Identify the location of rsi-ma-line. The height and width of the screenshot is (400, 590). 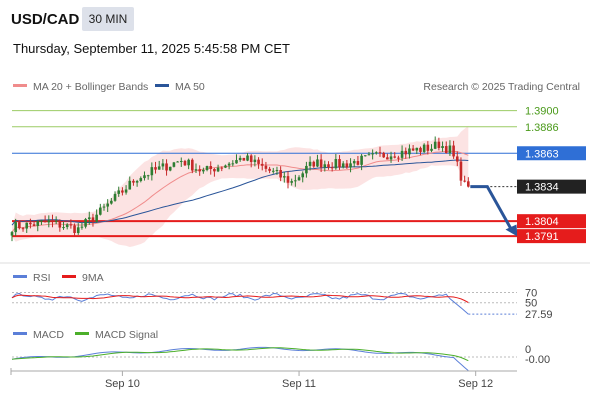
(240, 298).